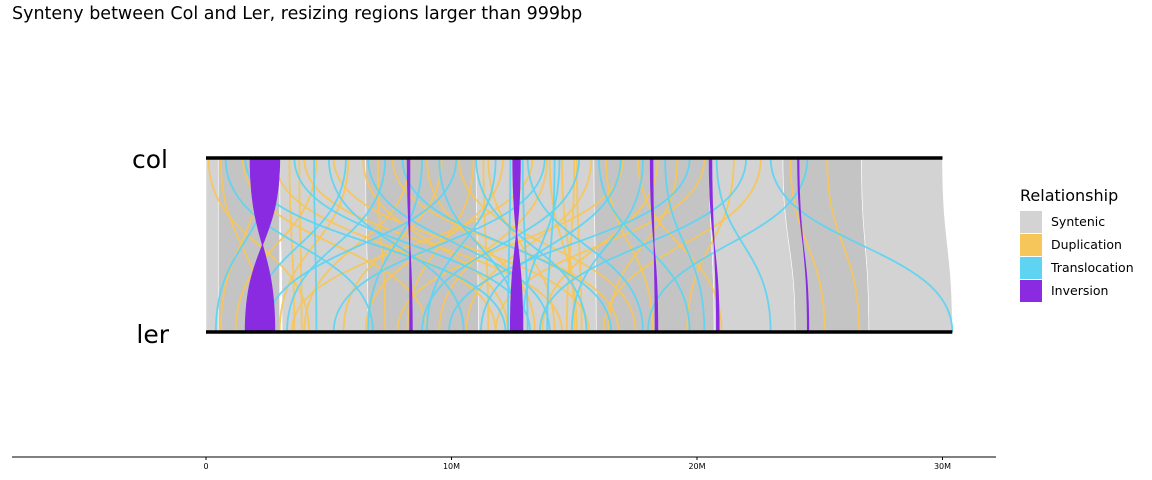  I want to click on legend-title: Relationship, so click(1069, 195).